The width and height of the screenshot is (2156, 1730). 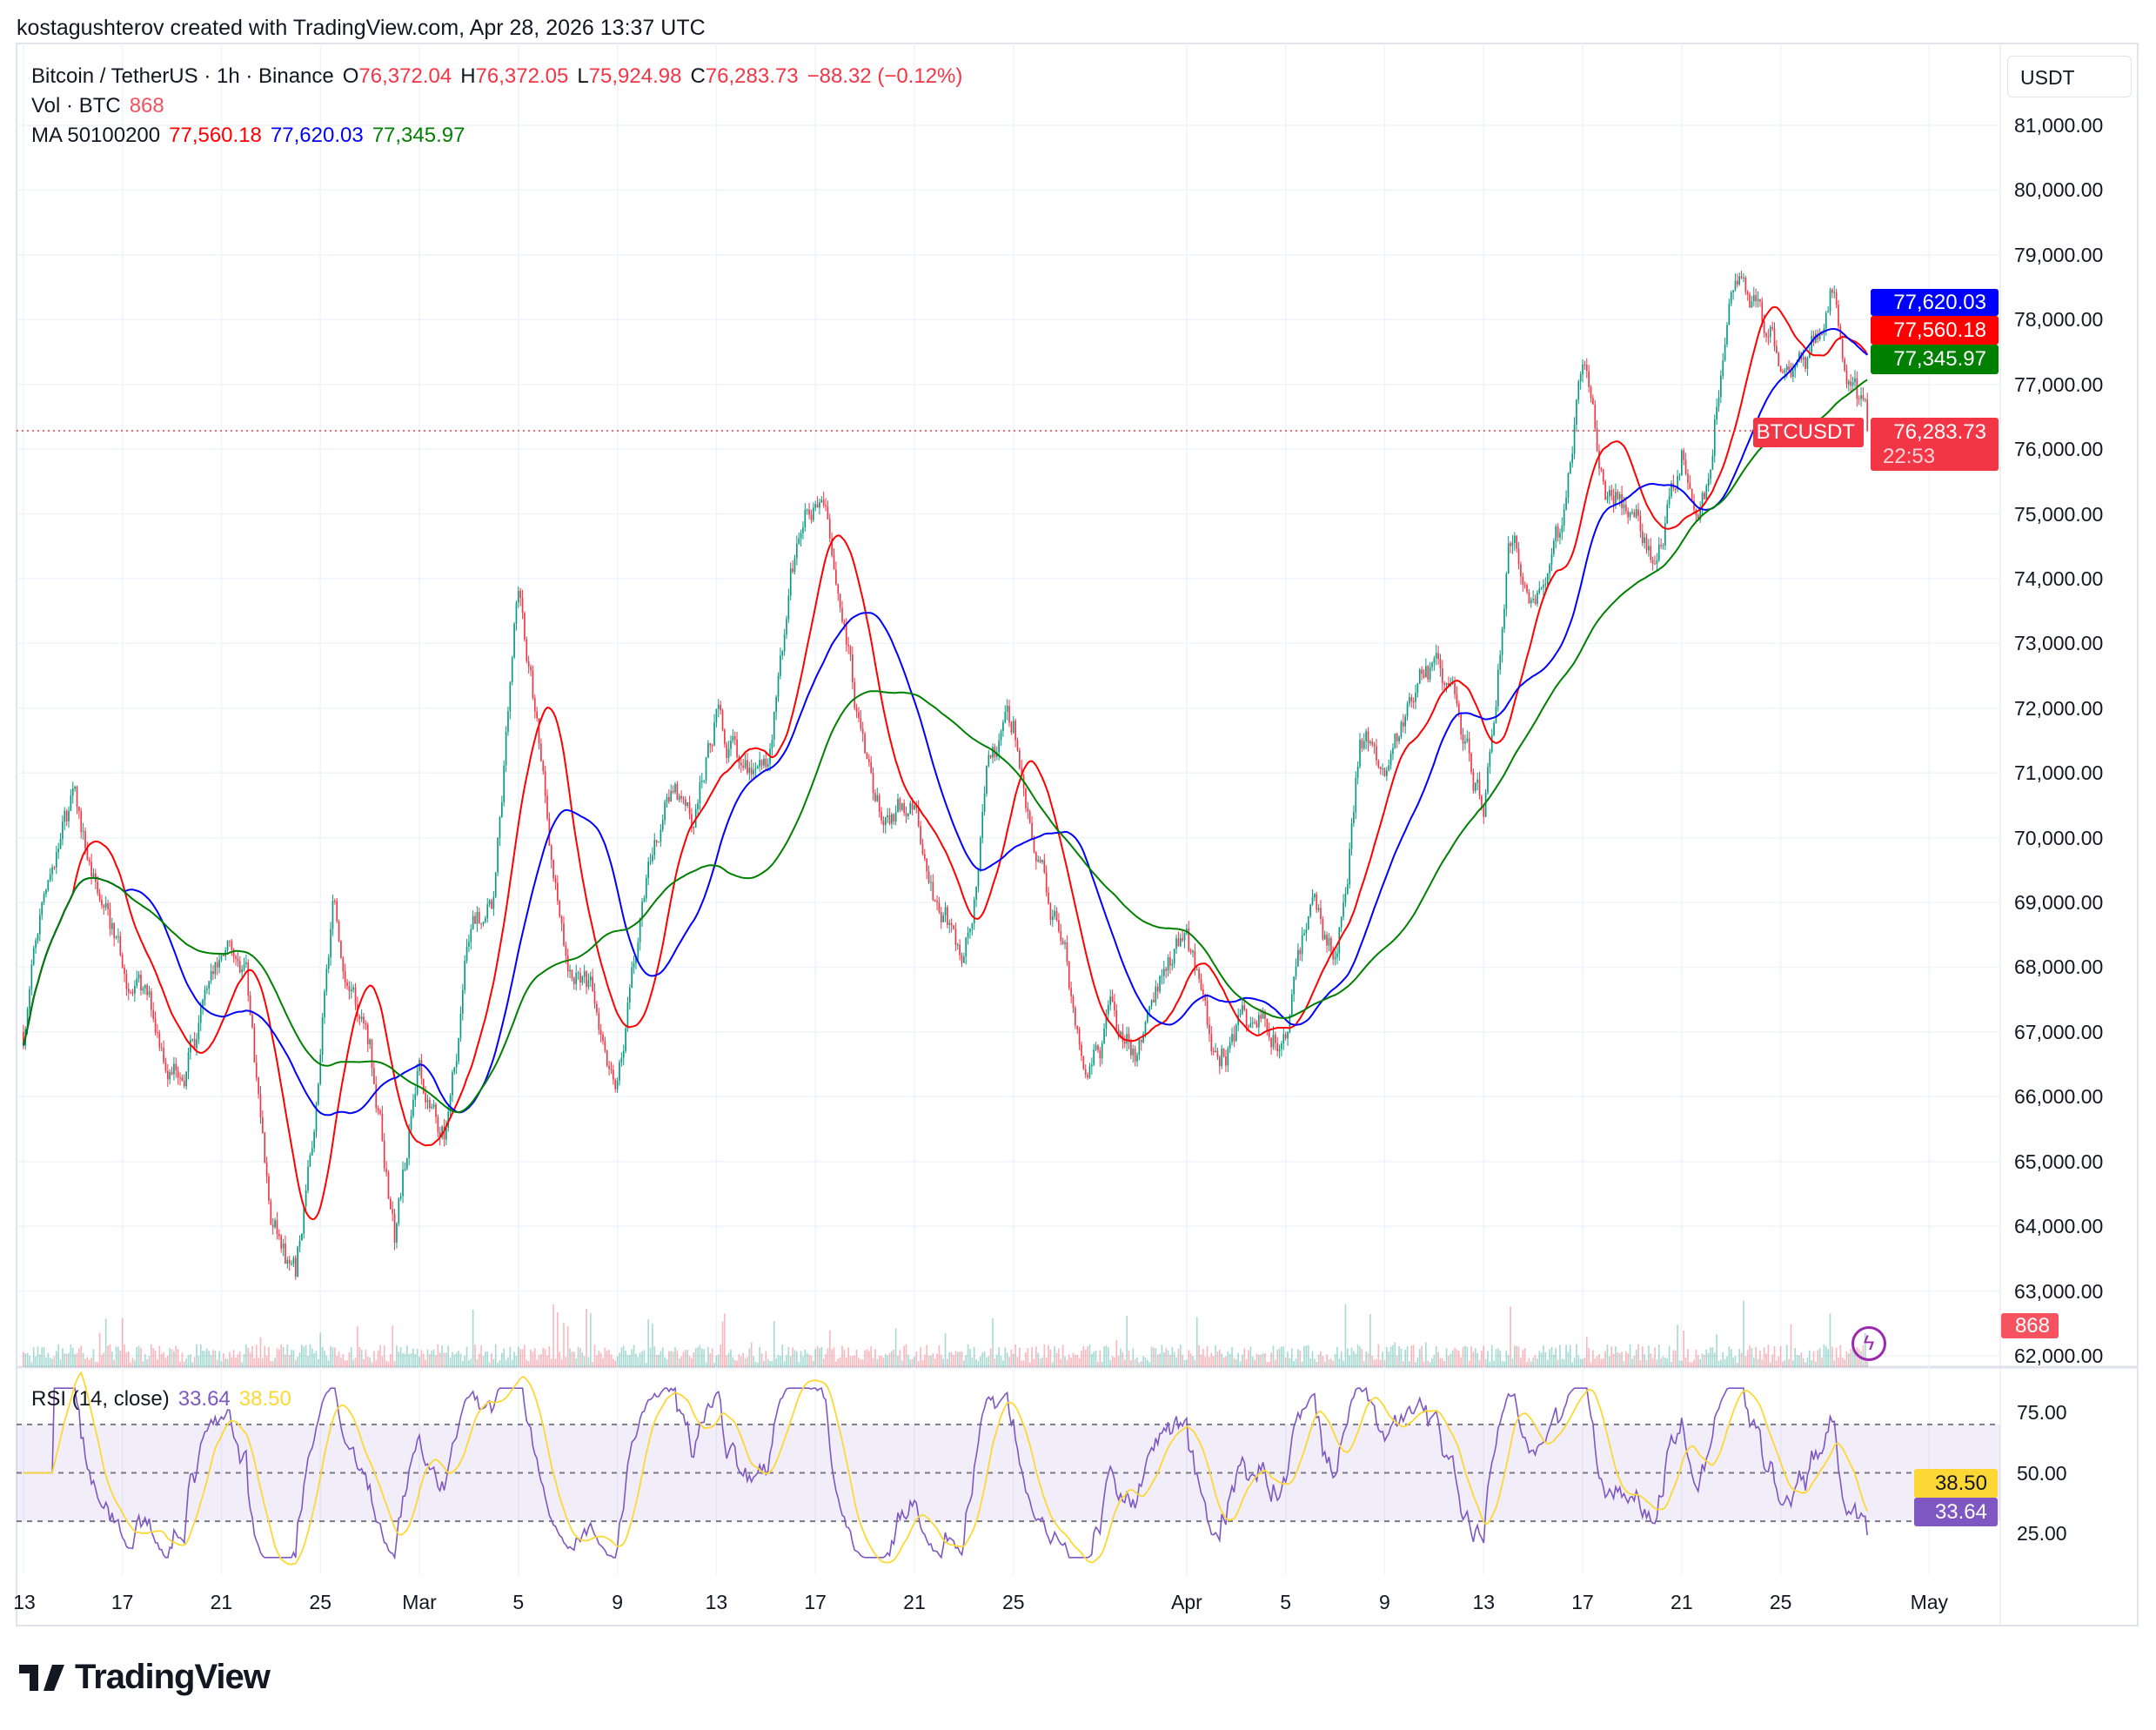 What do you see at coordinates (698, 76) in the screenshot?
I see `close-label: C` at bounding box center [698, 76].